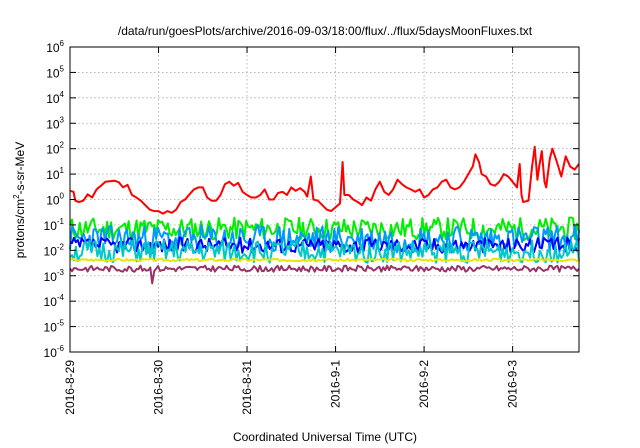 This screenshot has height=448, width=640. I want to click on y-tick-label: 10⁻⁵, so click(54, 327).